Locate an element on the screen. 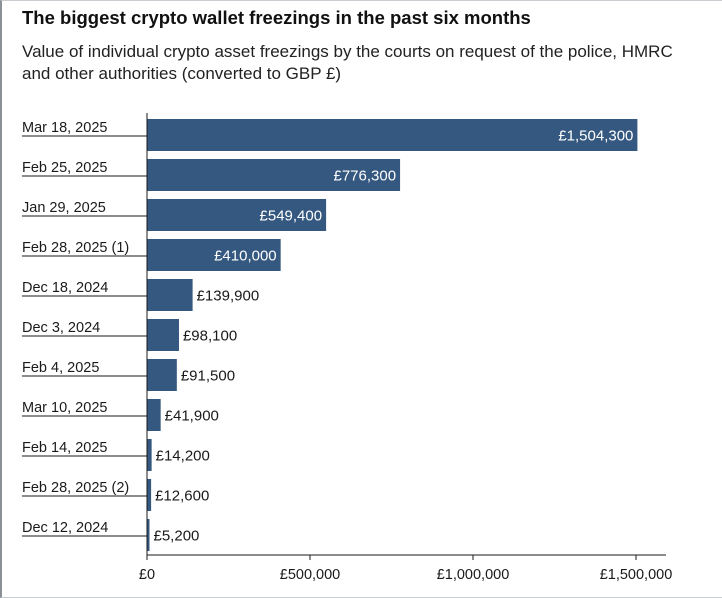  value-label: £5,200 is located at coordinates (177, 536).